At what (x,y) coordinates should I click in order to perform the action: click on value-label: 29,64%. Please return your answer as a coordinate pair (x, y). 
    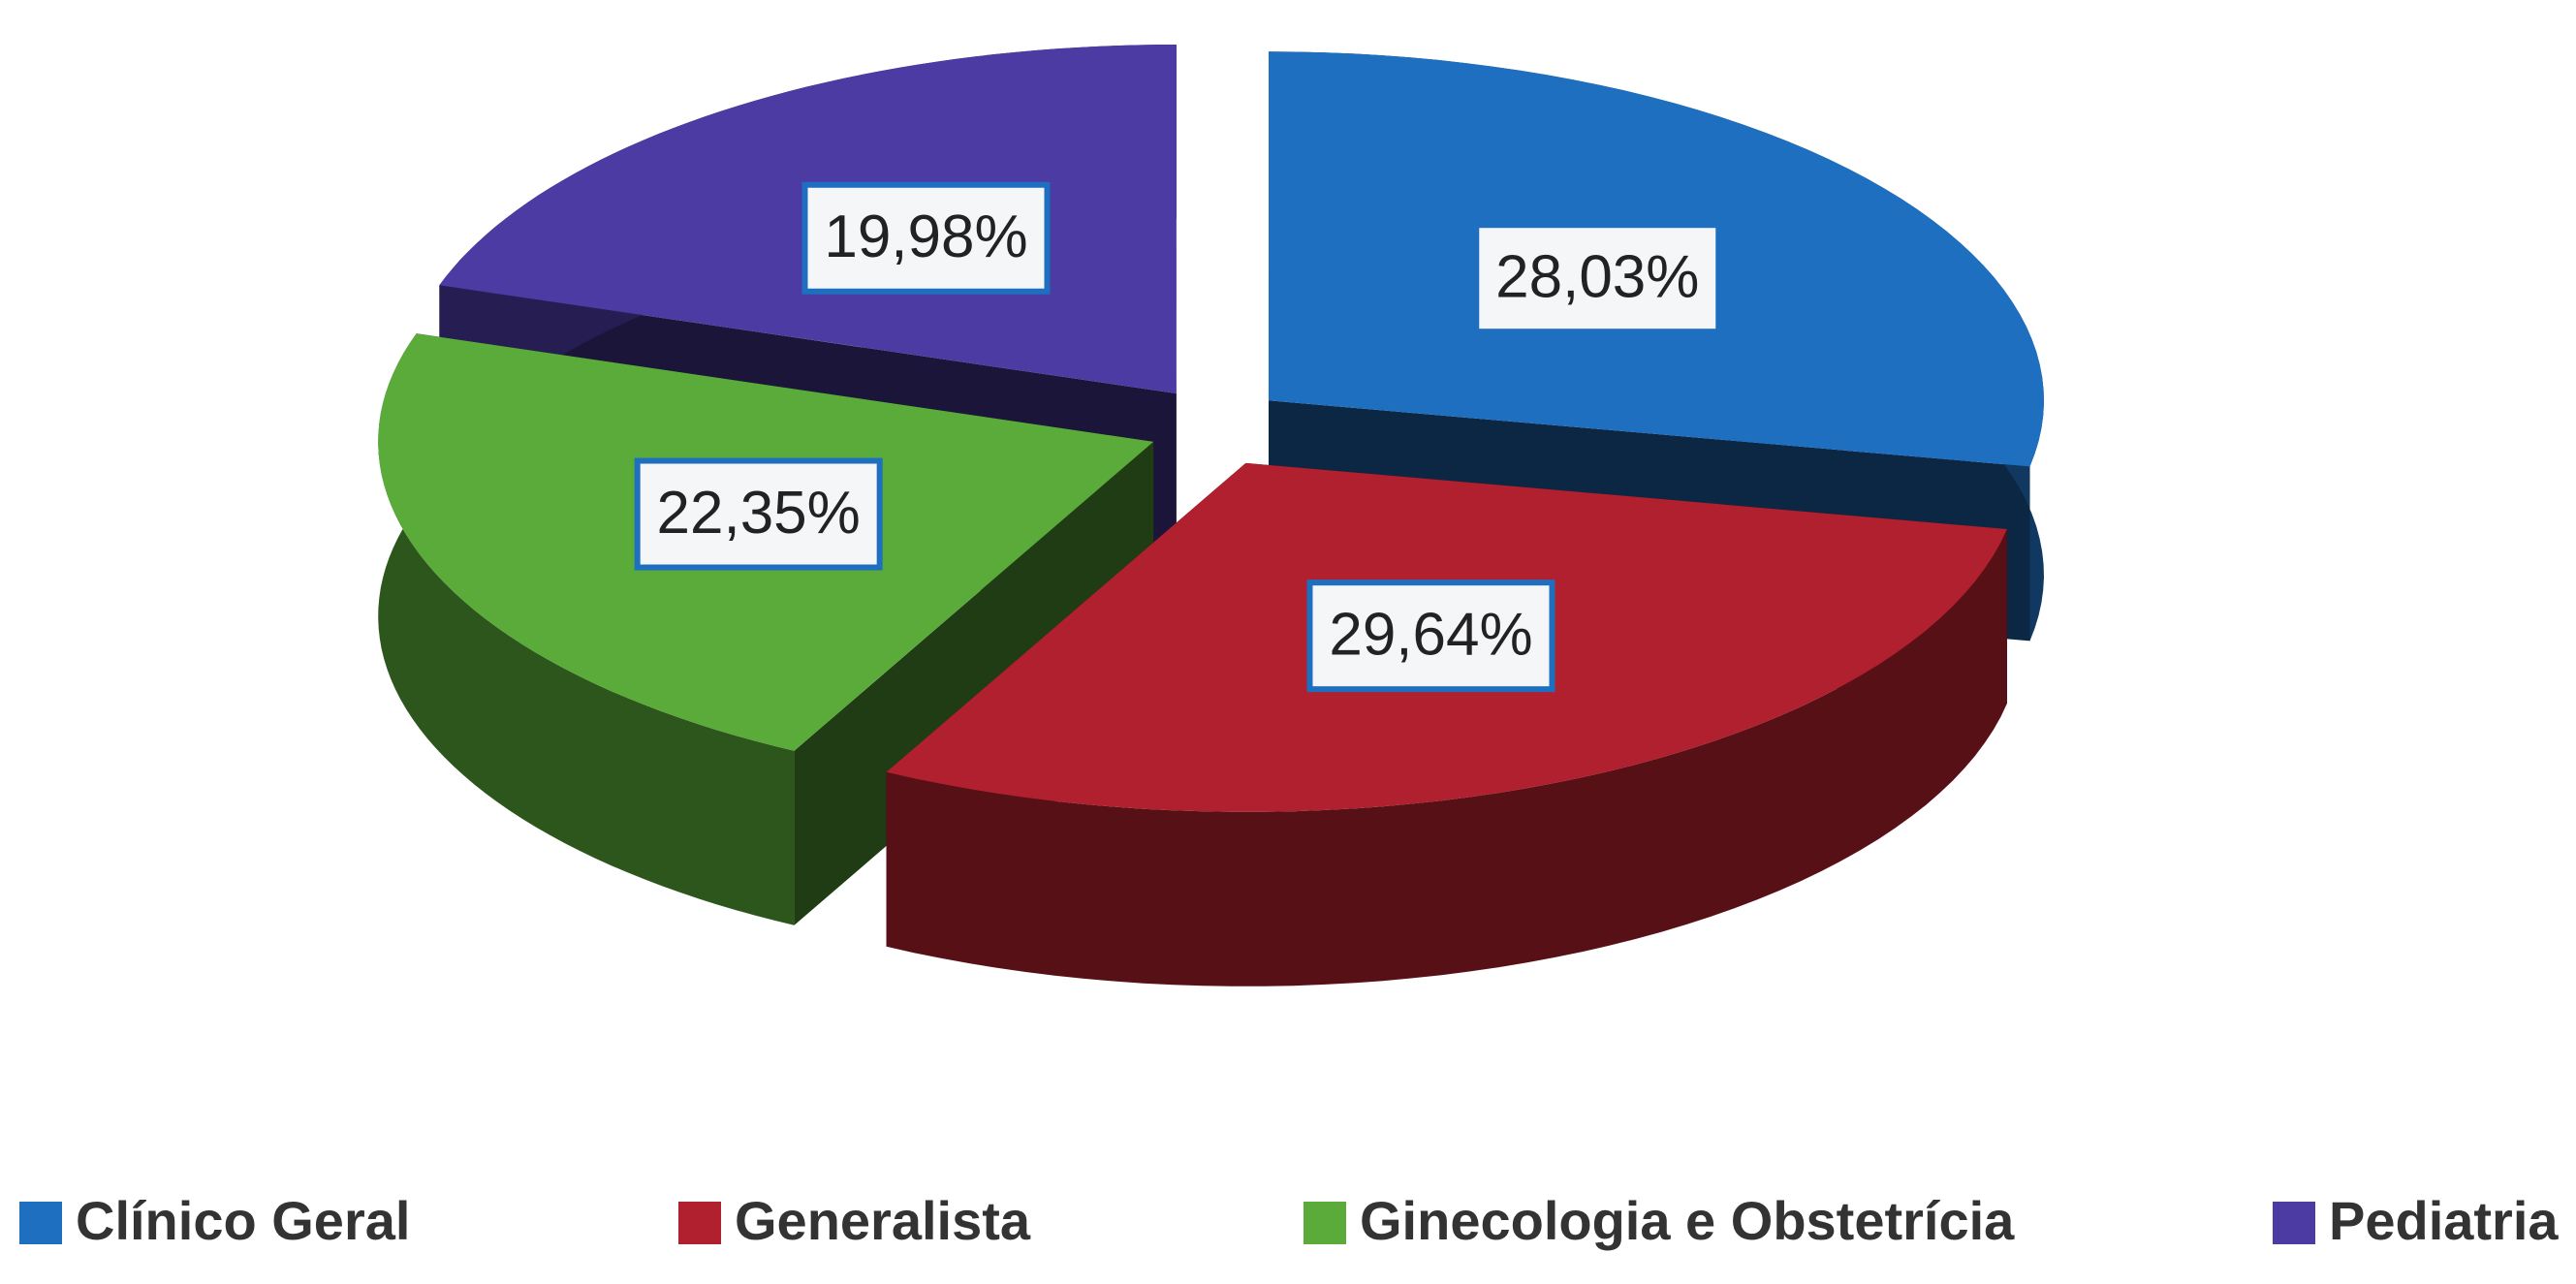
    Looking at the image, I should click on (1430, 635).